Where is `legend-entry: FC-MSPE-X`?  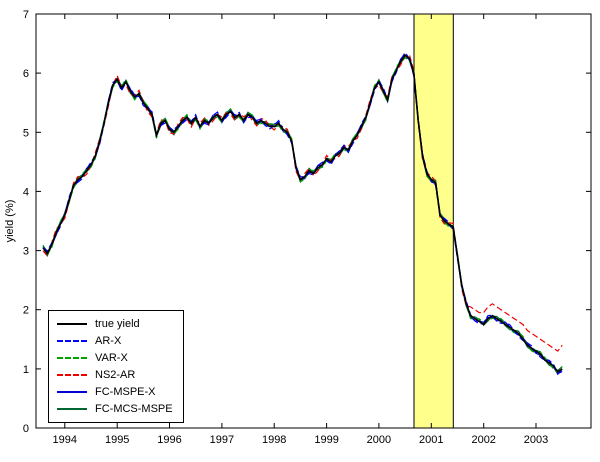 legend-entry: FC-MSPE-X is located at coordinates (115, 392).